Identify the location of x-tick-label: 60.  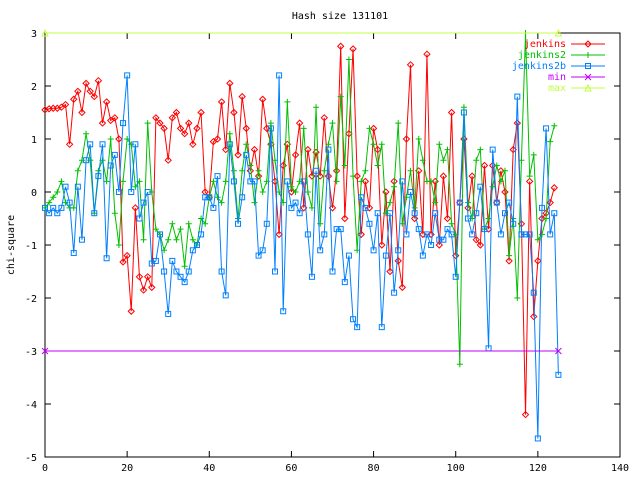
(291, 468).